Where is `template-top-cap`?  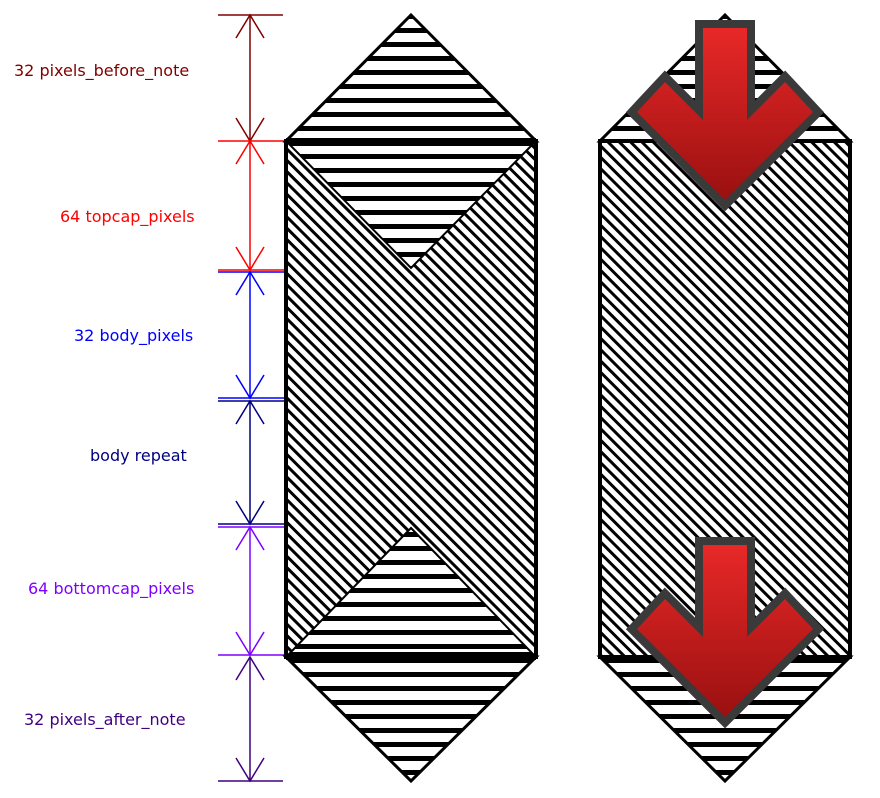 template-top-cap is located at coordinates (411, 77).